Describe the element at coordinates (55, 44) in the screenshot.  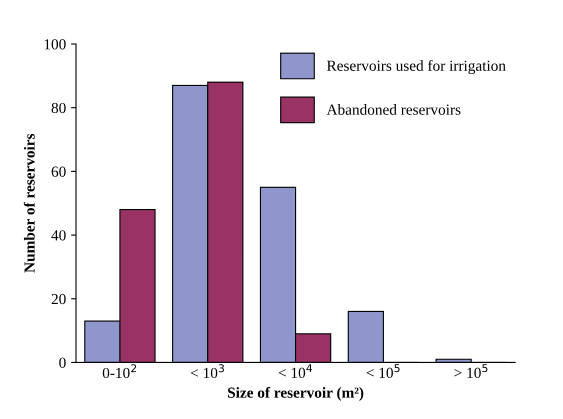
I see `y-tick-label: 100` at that location.